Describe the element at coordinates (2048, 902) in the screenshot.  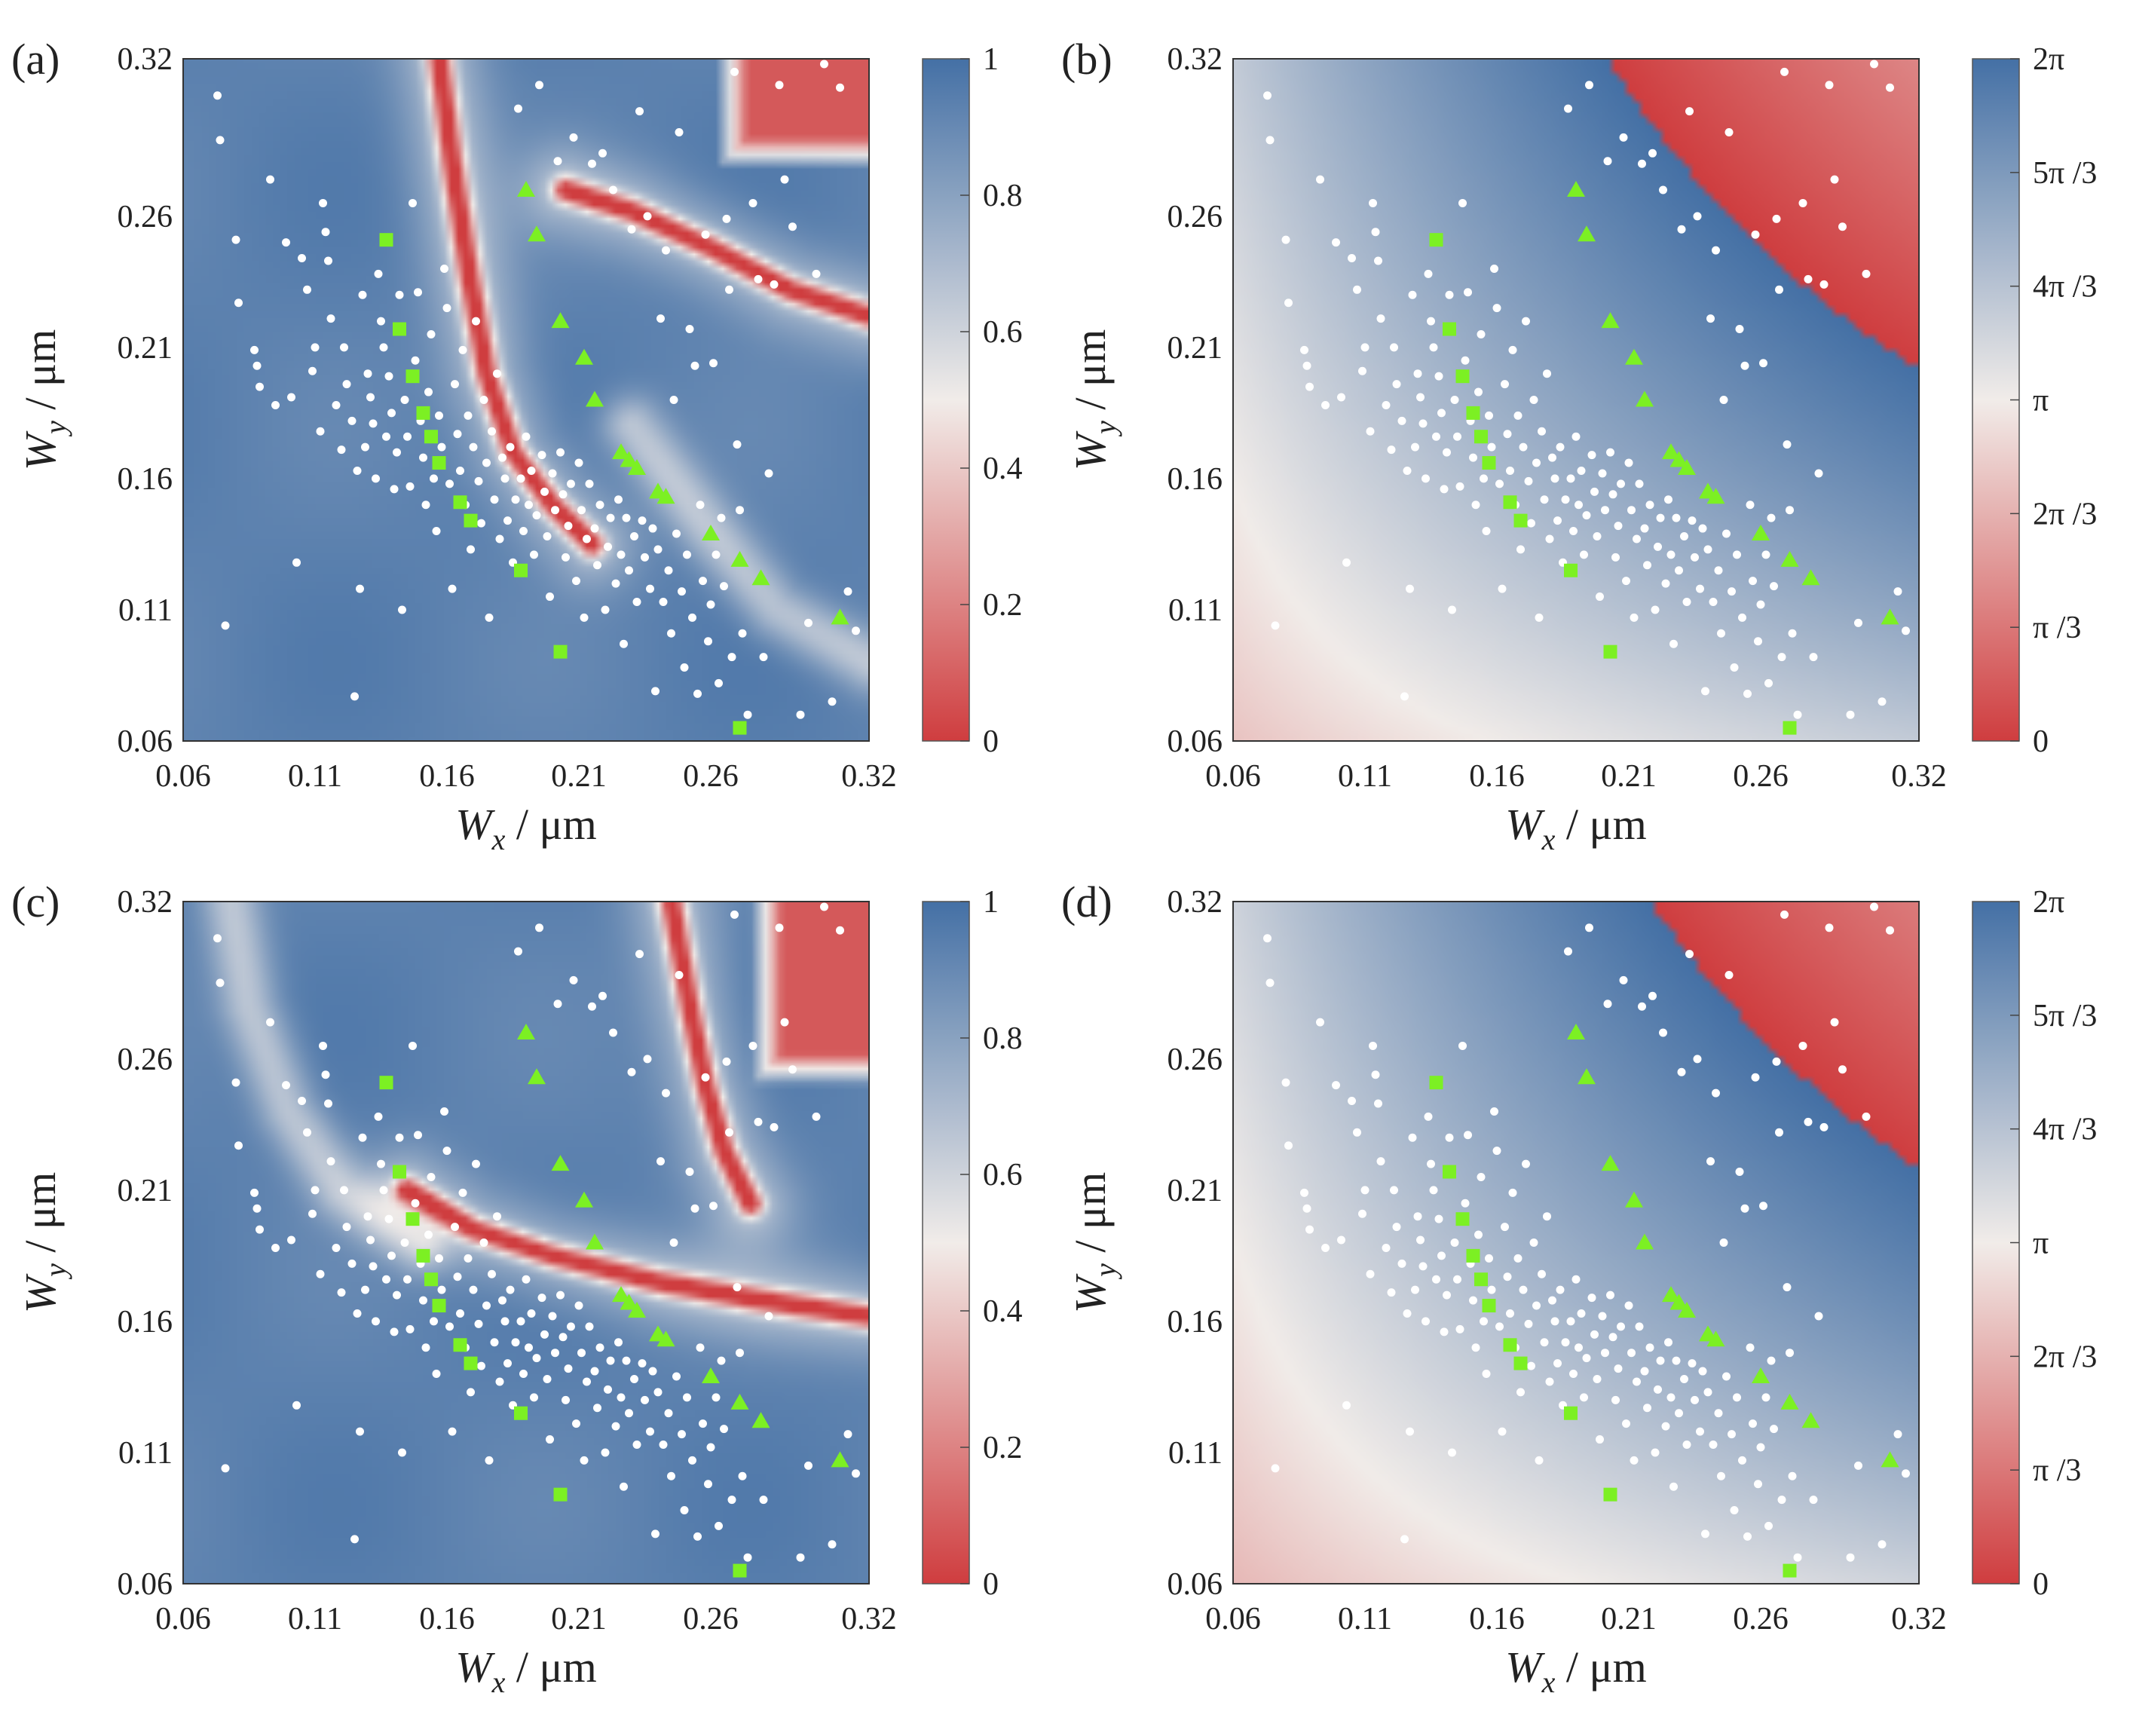
I see `colorbar-tick-label: 2π` at that location.